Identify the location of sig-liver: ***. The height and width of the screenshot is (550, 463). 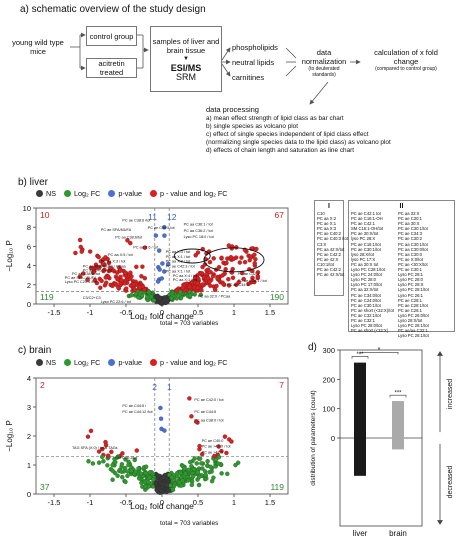
(360, 355).